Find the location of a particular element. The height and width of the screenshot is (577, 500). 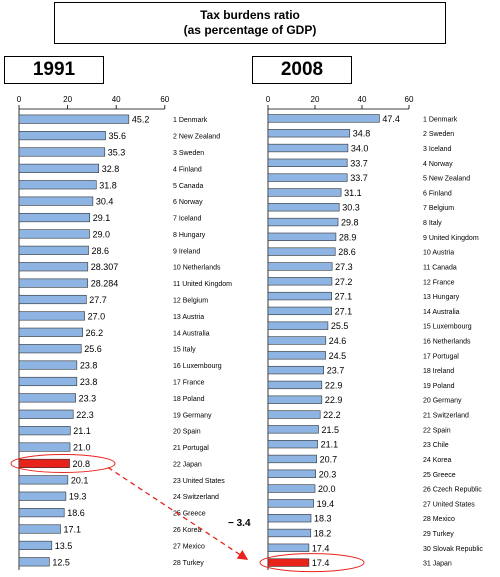

category-label: 15 Italy is located at coordinates (184, 350).